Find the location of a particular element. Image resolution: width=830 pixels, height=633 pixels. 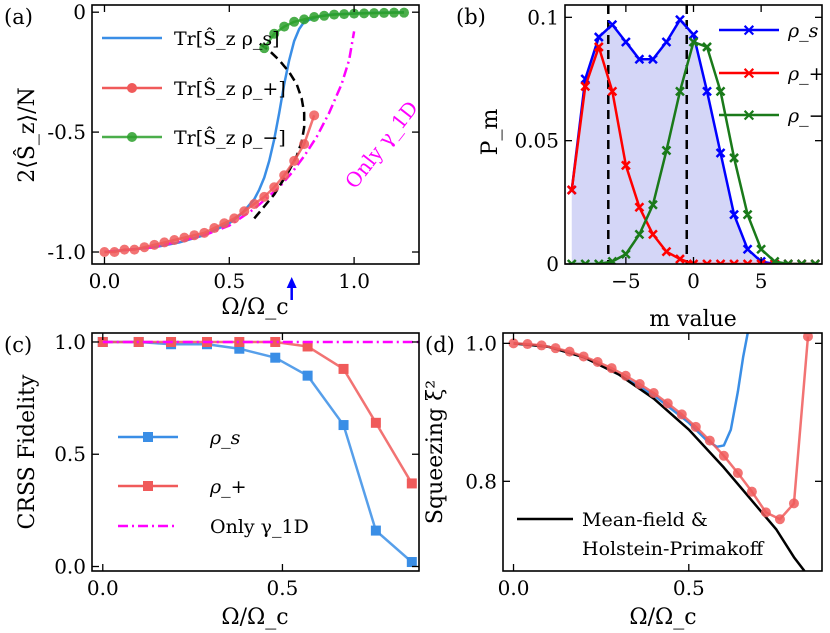

panel-c-xtick-label: 0.0 is located at coordinates (103, 588).